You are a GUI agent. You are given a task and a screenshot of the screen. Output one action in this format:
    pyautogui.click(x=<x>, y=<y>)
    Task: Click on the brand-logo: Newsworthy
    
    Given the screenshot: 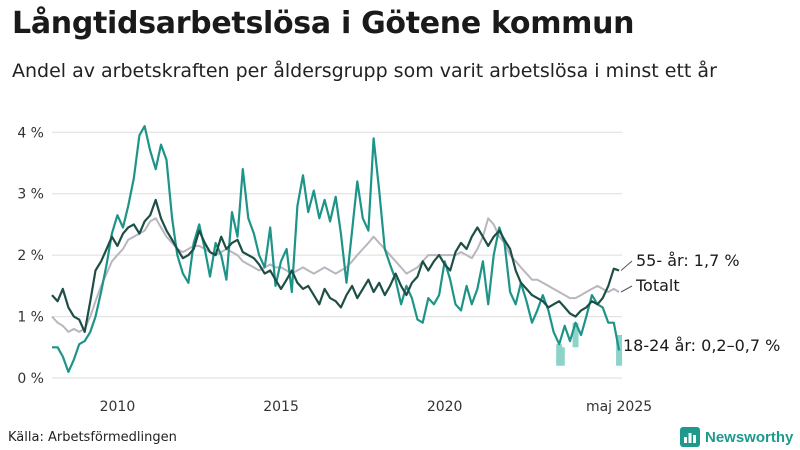 What is the action you would take?
    pyautogui.click(x=736, y=437)
    